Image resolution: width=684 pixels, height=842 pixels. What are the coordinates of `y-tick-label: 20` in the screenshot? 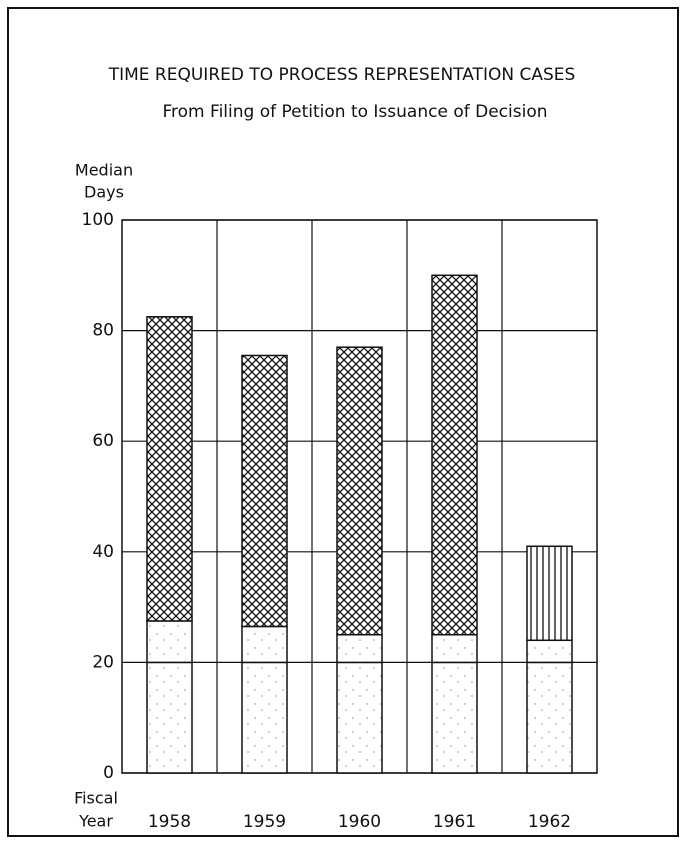 It's located at (103, 662).